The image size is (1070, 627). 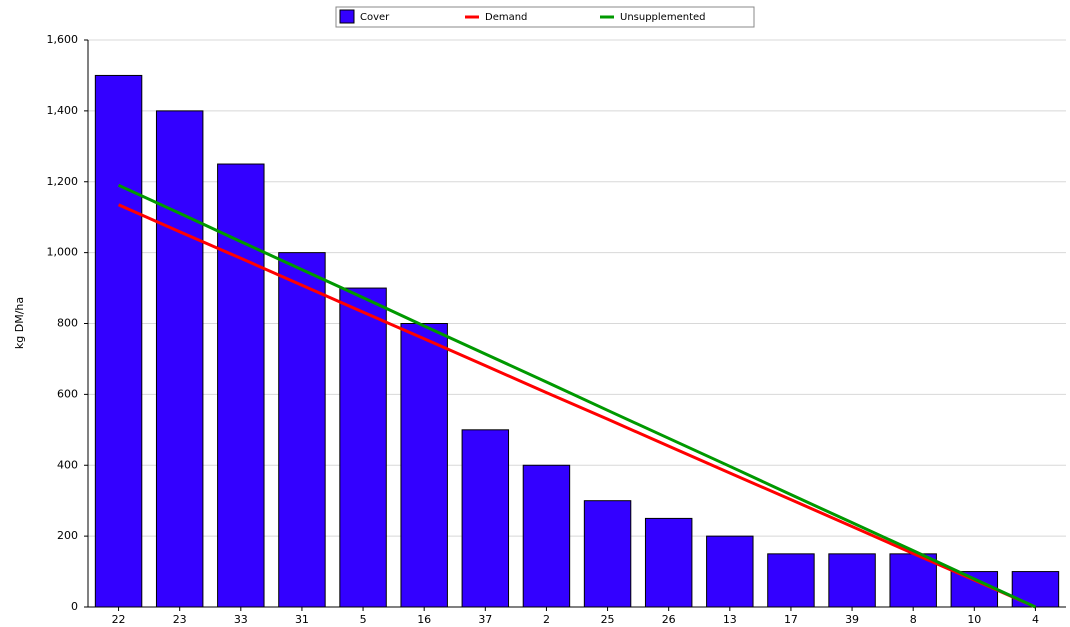 I want to click on legend-label: Cover, so click(x=375, y=17).